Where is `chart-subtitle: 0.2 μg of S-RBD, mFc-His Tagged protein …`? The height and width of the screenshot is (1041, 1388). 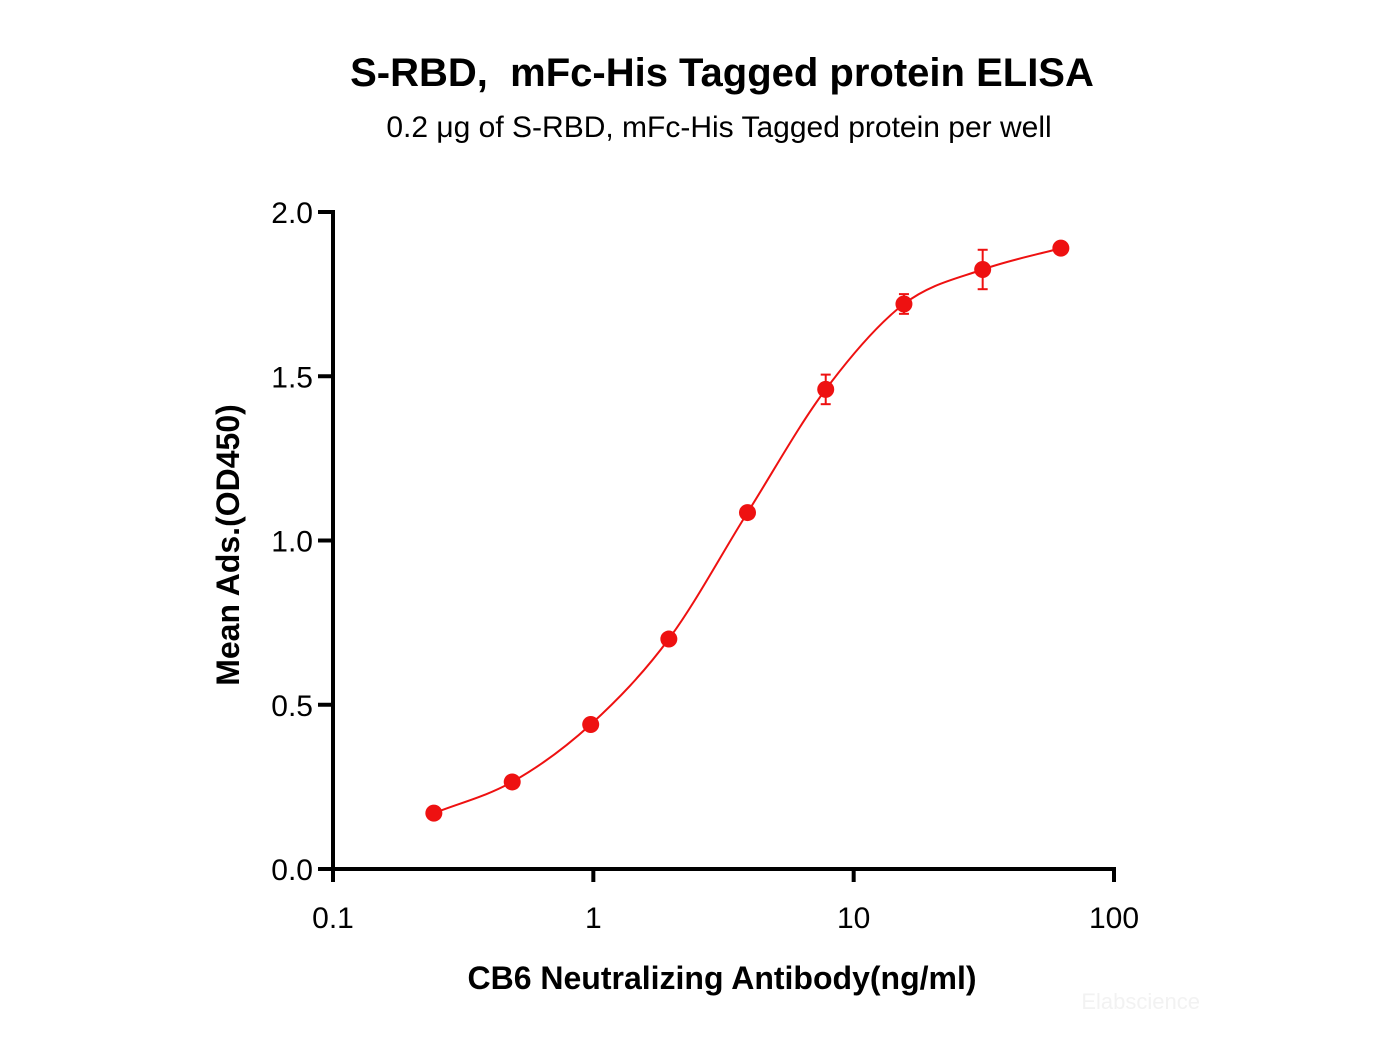
chart-subtitle: 0.2 μg of S-RBD, mFc-His Tagged protein … is located at coordinates (718, 127).